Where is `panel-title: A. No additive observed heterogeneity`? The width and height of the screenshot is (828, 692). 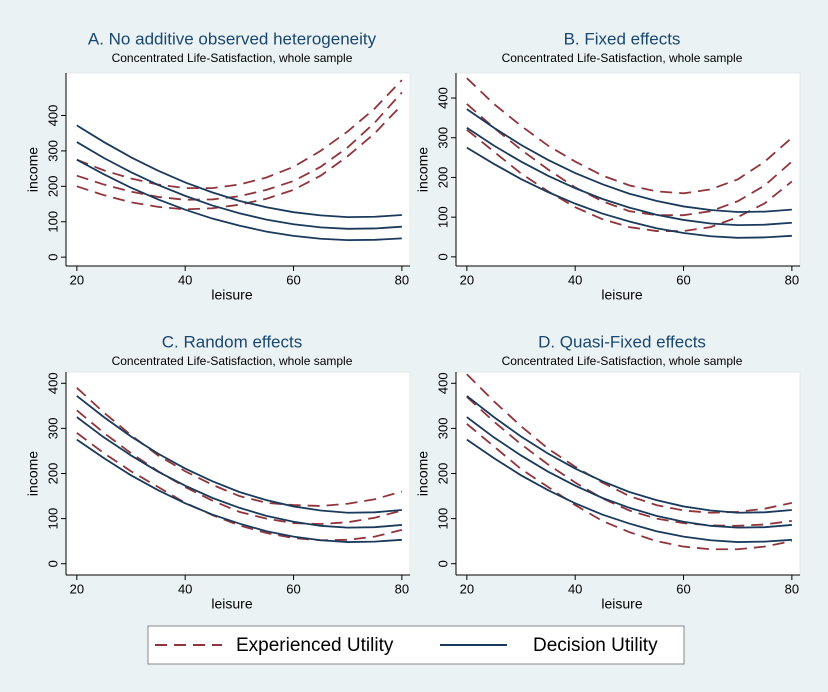
panel-title: A. No additive observed heterogeneity is located at coordinates (232, 38).